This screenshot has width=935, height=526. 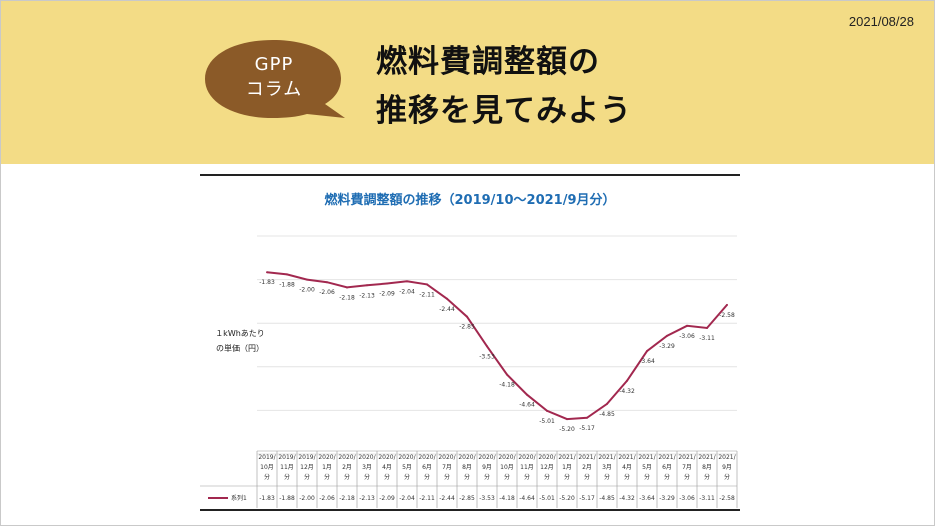 What do you see at coordinates (627, 391) in the screenshot?
I see `data-label: -4.32` at bounding box center [627, 391].